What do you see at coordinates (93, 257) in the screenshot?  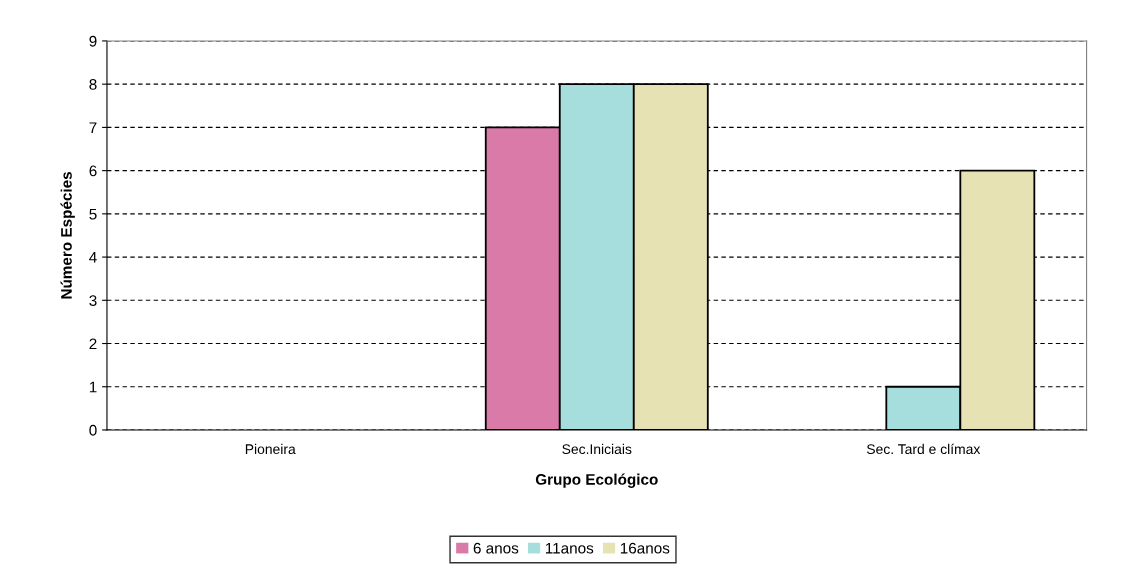 I see `y-tick-label: 4` at bounding box center [93, 257].